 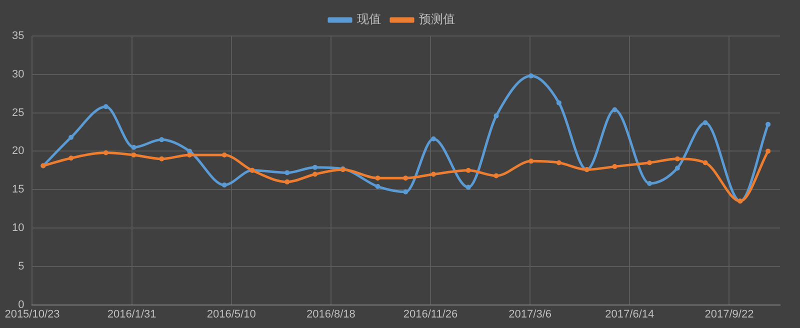 I want to click on y-tick-label: 30, so click(x=18, y=74).